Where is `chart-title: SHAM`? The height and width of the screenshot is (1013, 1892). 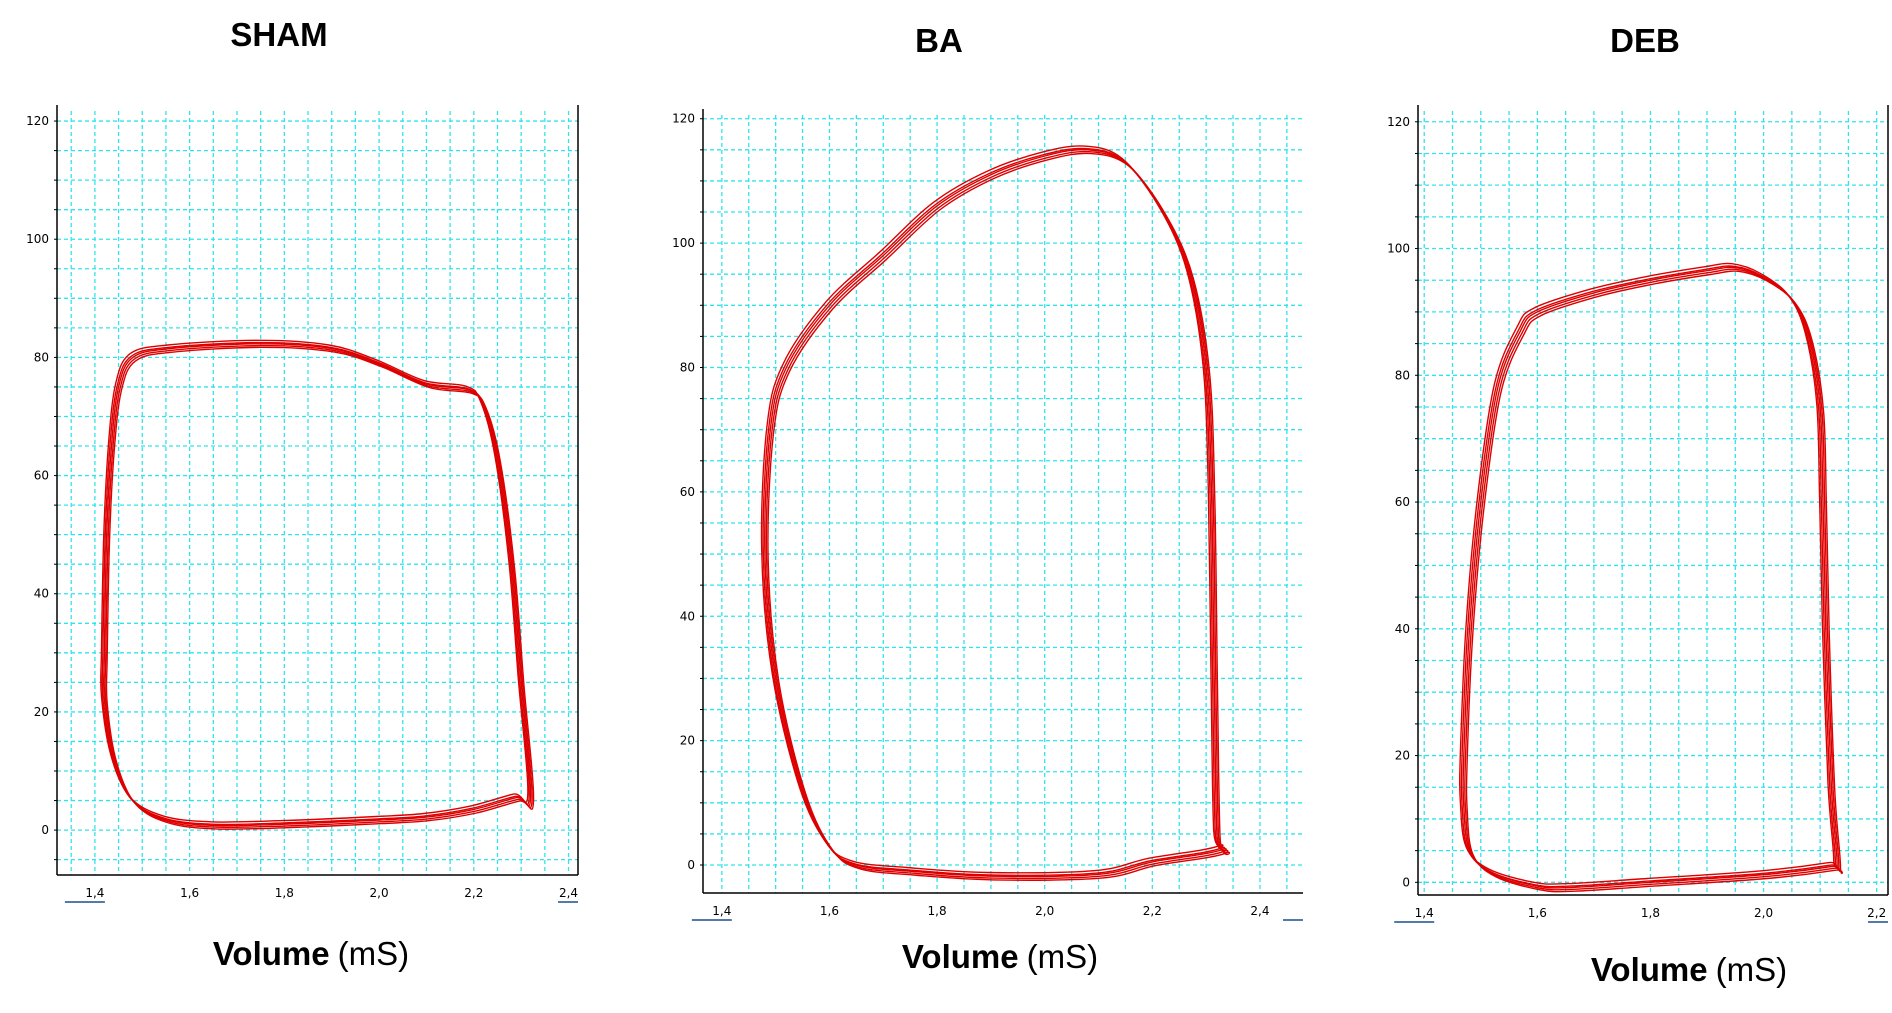 chart-title: SHAM is located at coordinates (278, 34).